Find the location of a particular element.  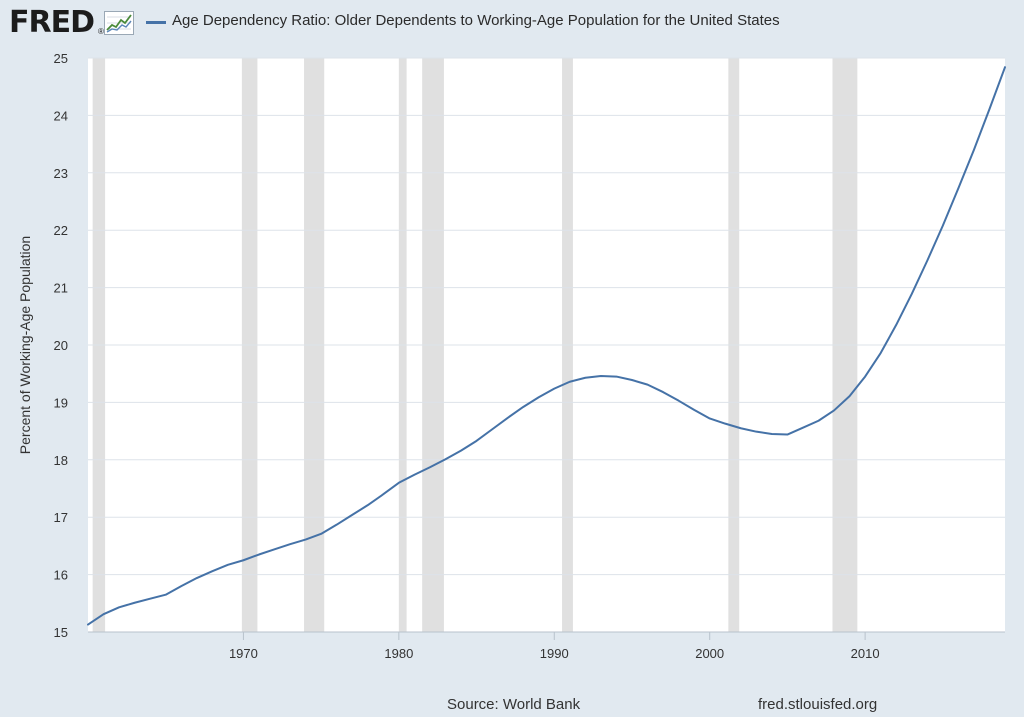

footer-url-link: fred.stlouisfed.org is located at coordinates (818, 704).